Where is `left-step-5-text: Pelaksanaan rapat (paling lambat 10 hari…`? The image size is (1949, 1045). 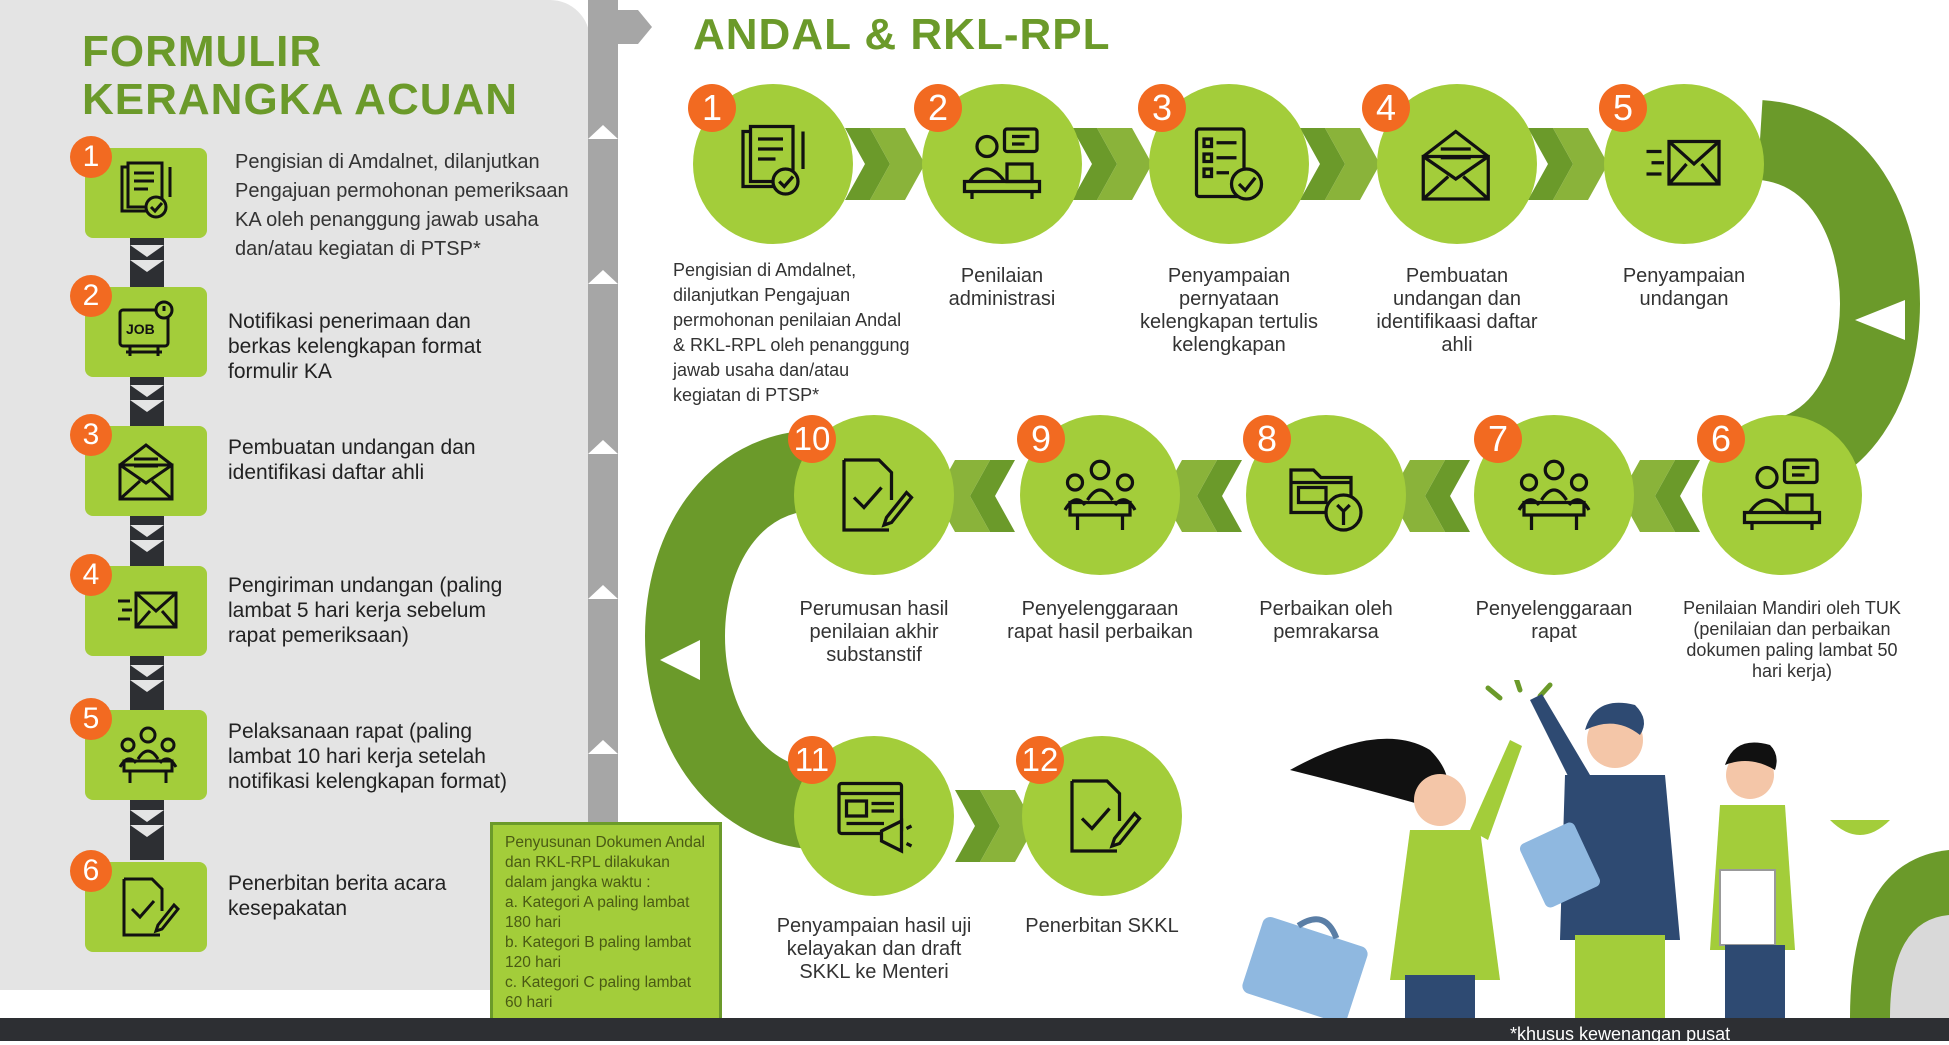
left-step-5-text: Pelaksanaan rapat (paling lambat 10 hari… is located at coordinates (367, 756).